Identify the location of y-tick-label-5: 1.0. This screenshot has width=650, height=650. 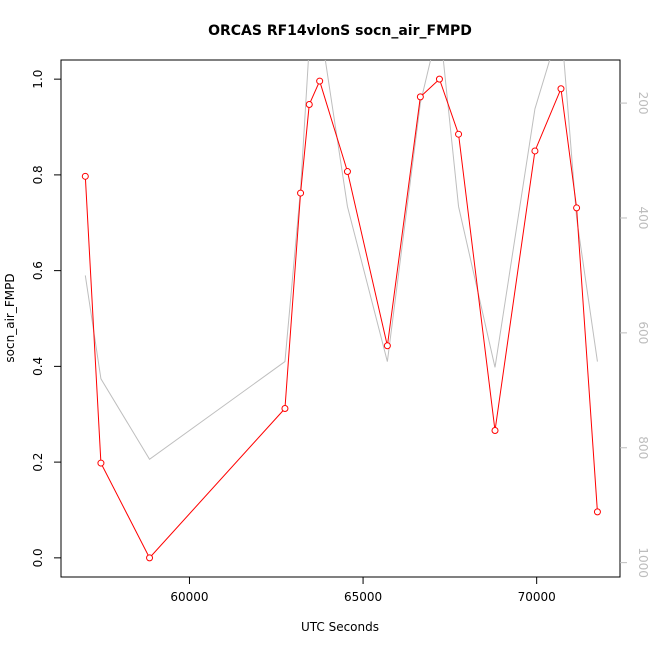
(38, 79).